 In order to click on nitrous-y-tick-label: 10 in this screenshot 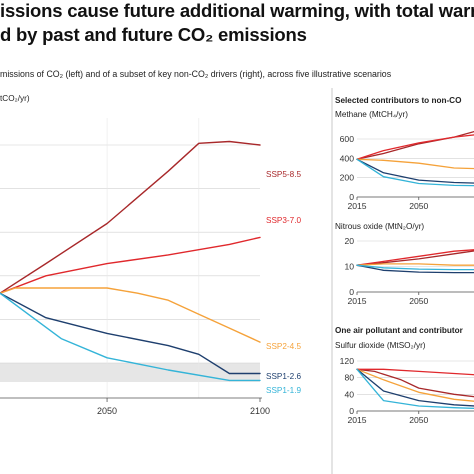, I will do `click(349, 267)`.